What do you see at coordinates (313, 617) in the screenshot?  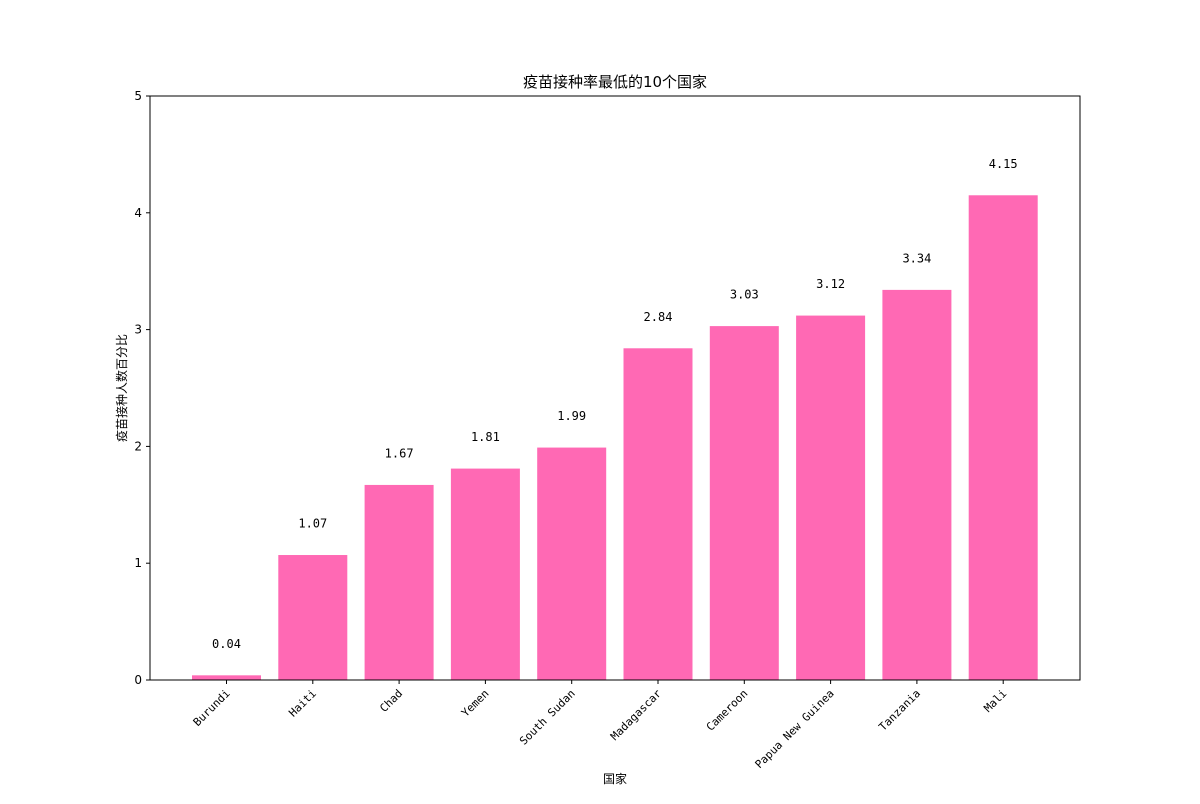 I see `bar-haiti` at bounding box center [313, 617].